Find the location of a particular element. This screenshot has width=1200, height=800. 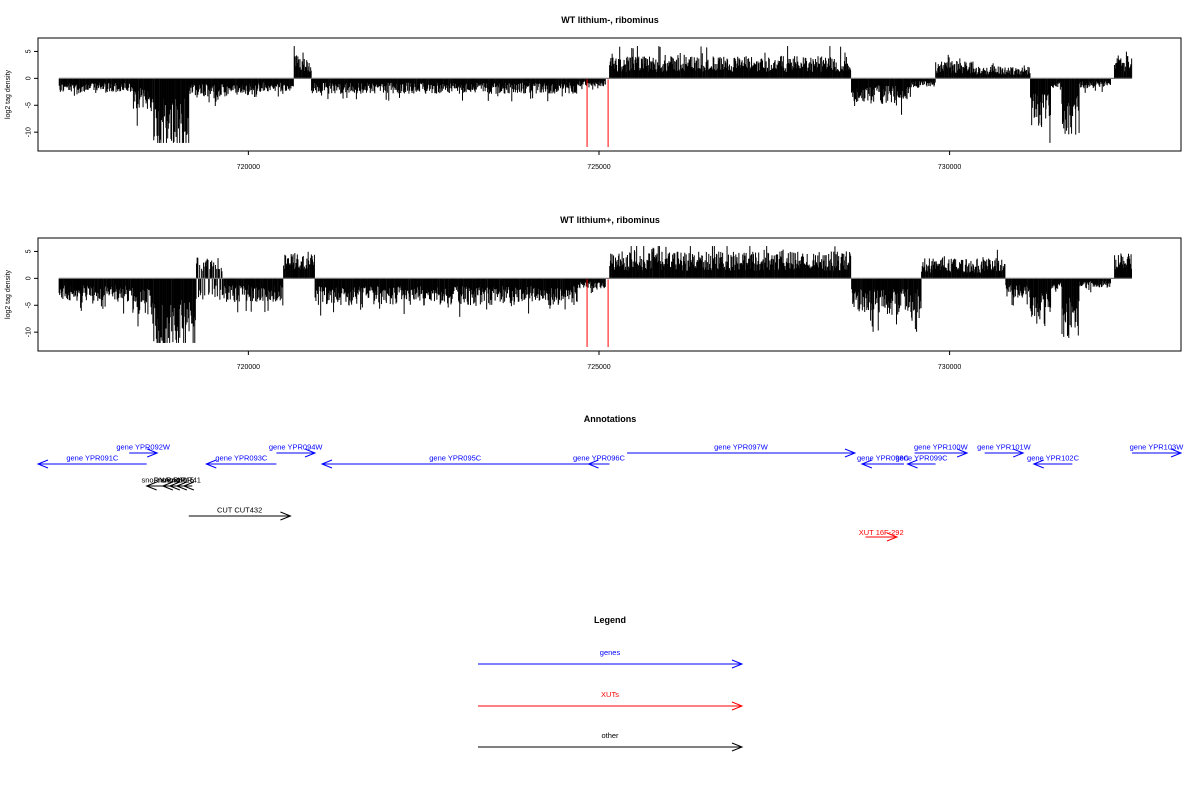

legend: Legend genes XUTs other is located at coordinates (611, 683).